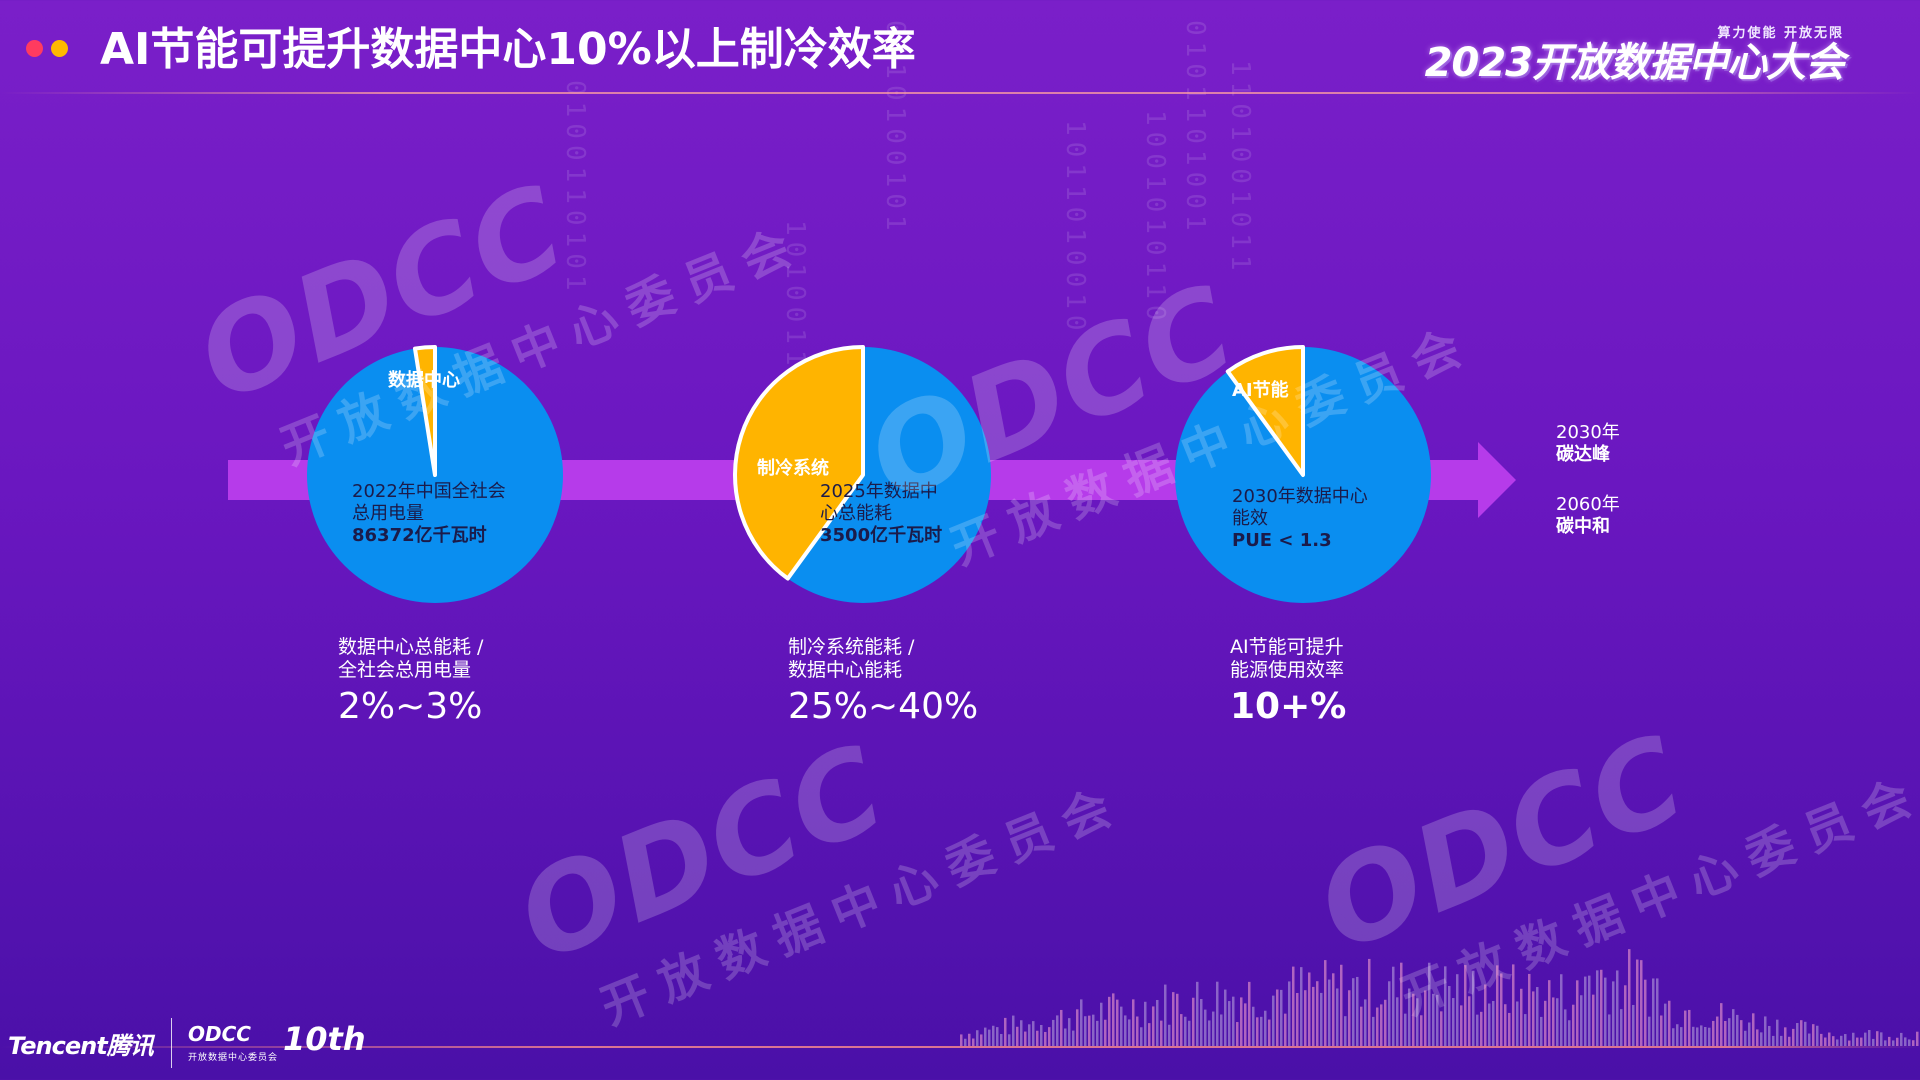 This screenshot has height=1080, width=1920. What do you see at coordinates (1288, 683) in the screenshot?
I see `caption-ai-efficiency: AI节能可提升 能源使用效率 10+%` at bounding box center [1288, 683].